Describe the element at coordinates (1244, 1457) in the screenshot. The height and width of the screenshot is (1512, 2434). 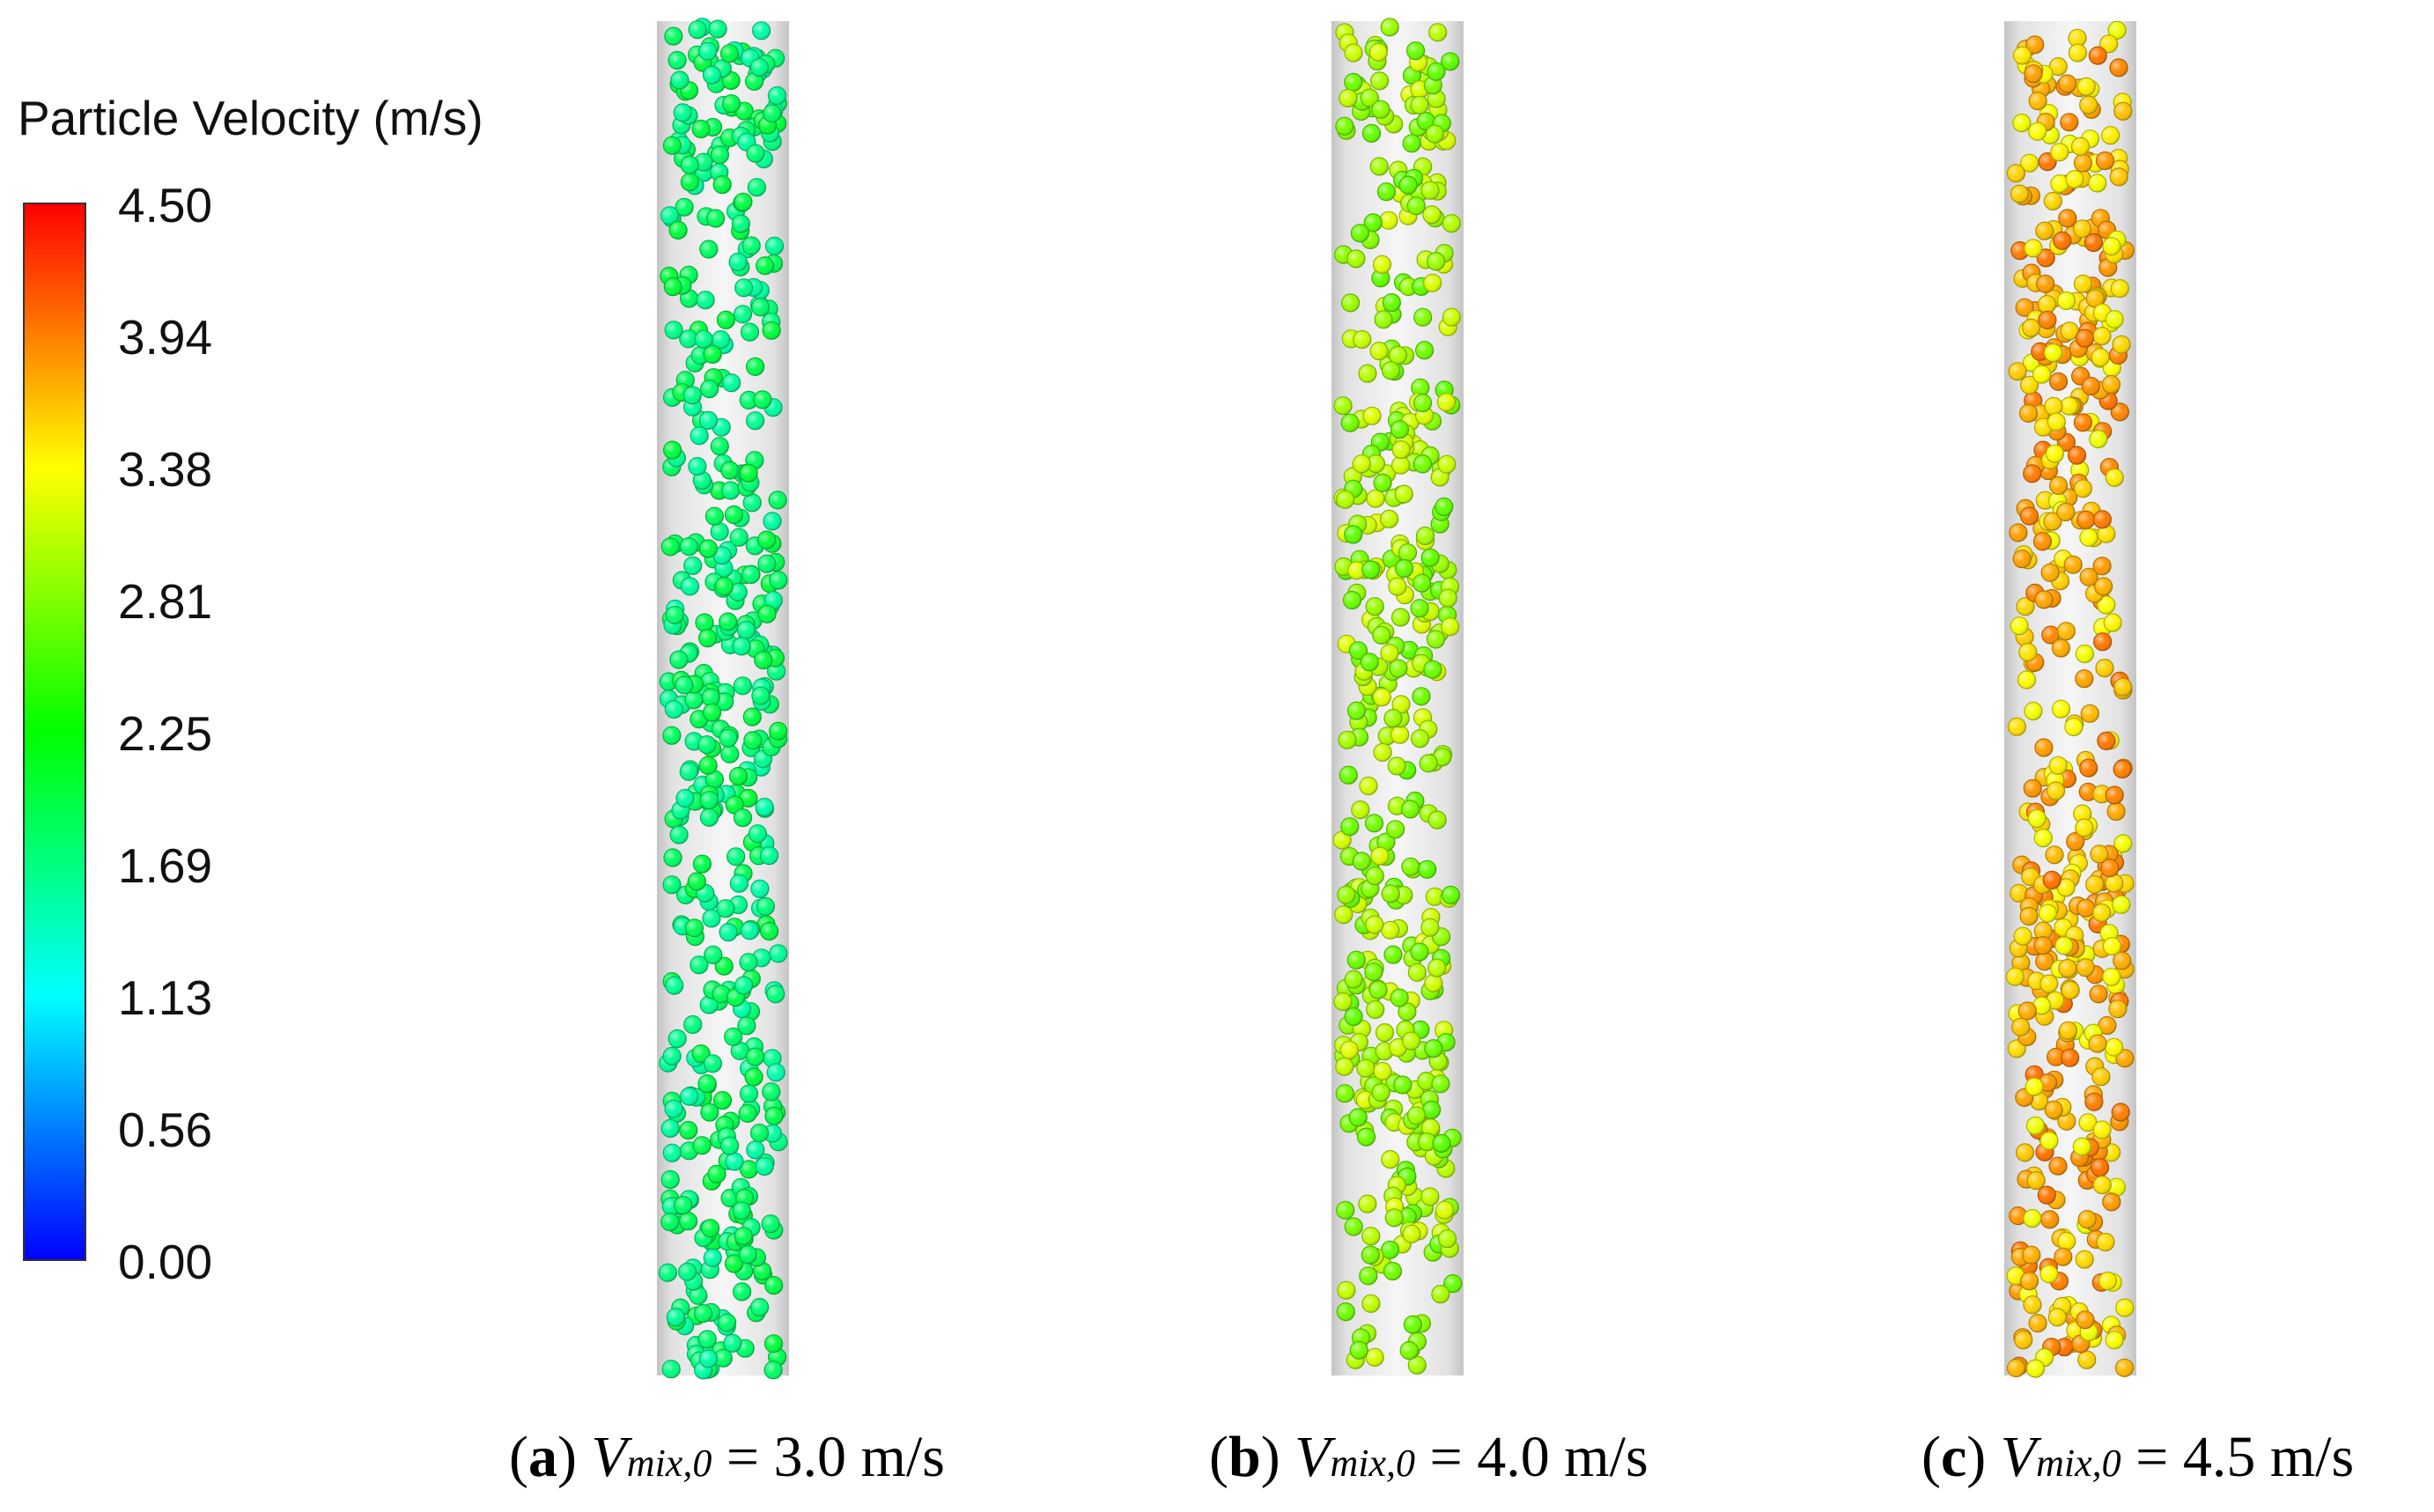
I see `caption-letter: b` at that location.